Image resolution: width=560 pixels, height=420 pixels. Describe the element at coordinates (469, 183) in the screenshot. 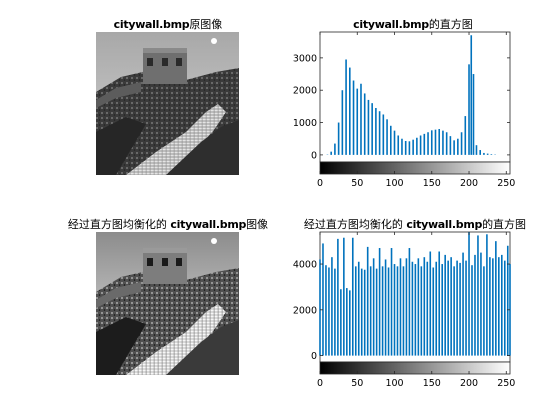

I see `original-hist-xtick-label: 200` at that location.